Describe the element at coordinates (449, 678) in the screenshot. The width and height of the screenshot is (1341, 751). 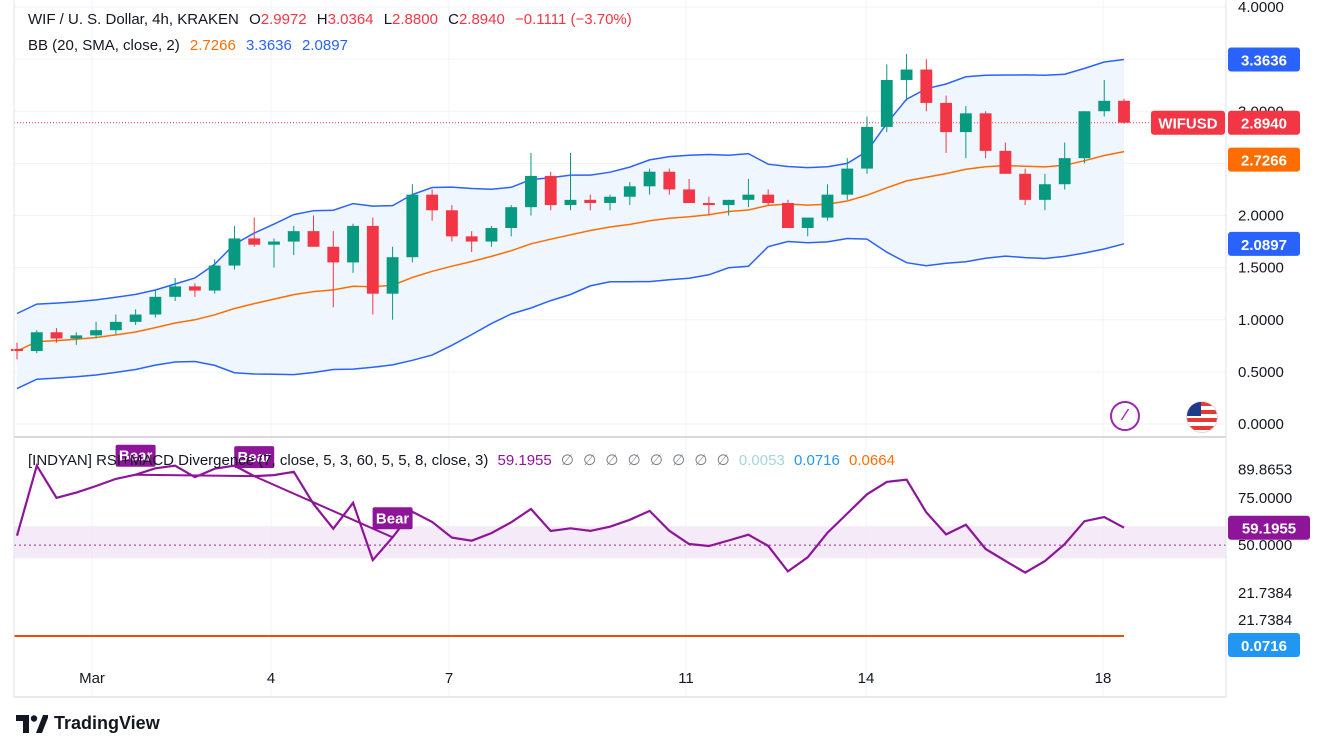
I see `time-tick-label: 7` at that location.